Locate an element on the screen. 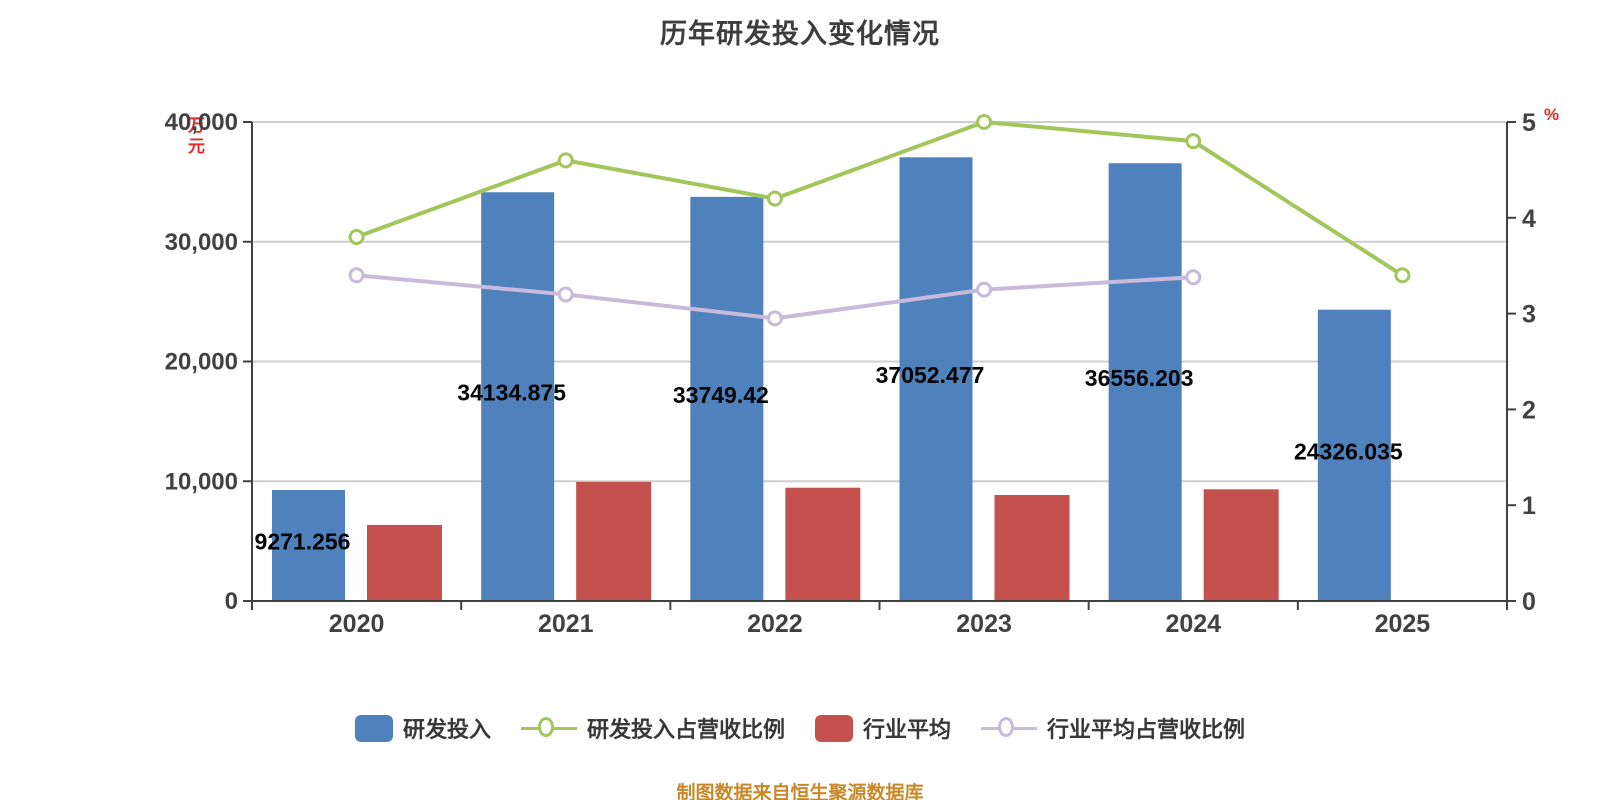 This screenshot has width=1600, height=800. bar-value-label-2024: 36556.203 is located at coordinates (1139, 378).